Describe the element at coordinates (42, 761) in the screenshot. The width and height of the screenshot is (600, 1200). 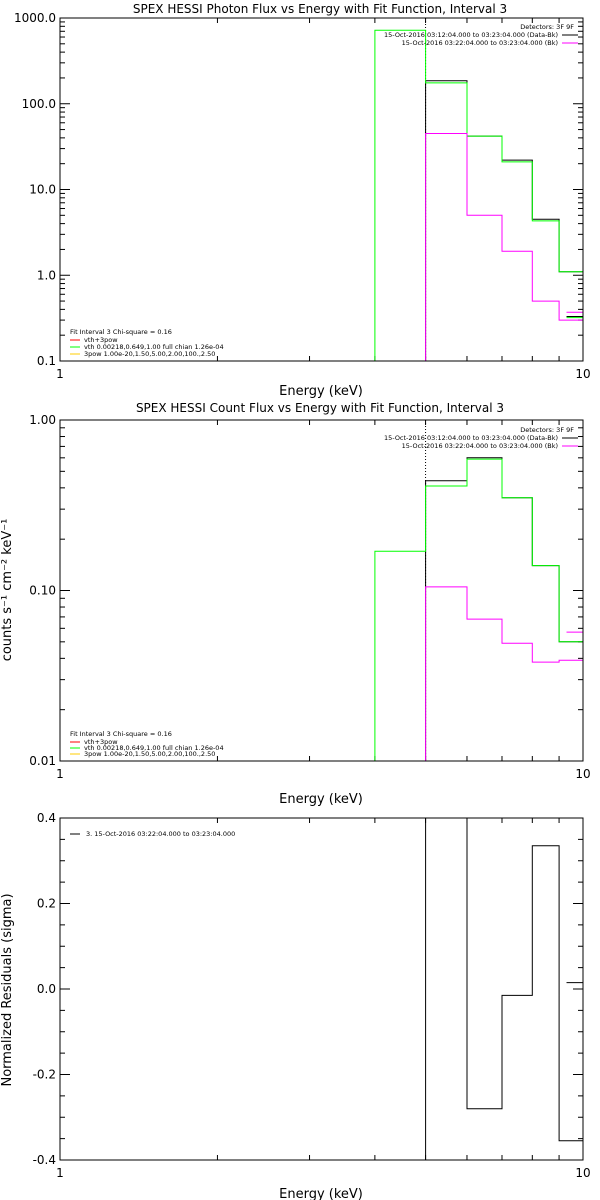
I see `y-tick-label: 0.01` at that location.